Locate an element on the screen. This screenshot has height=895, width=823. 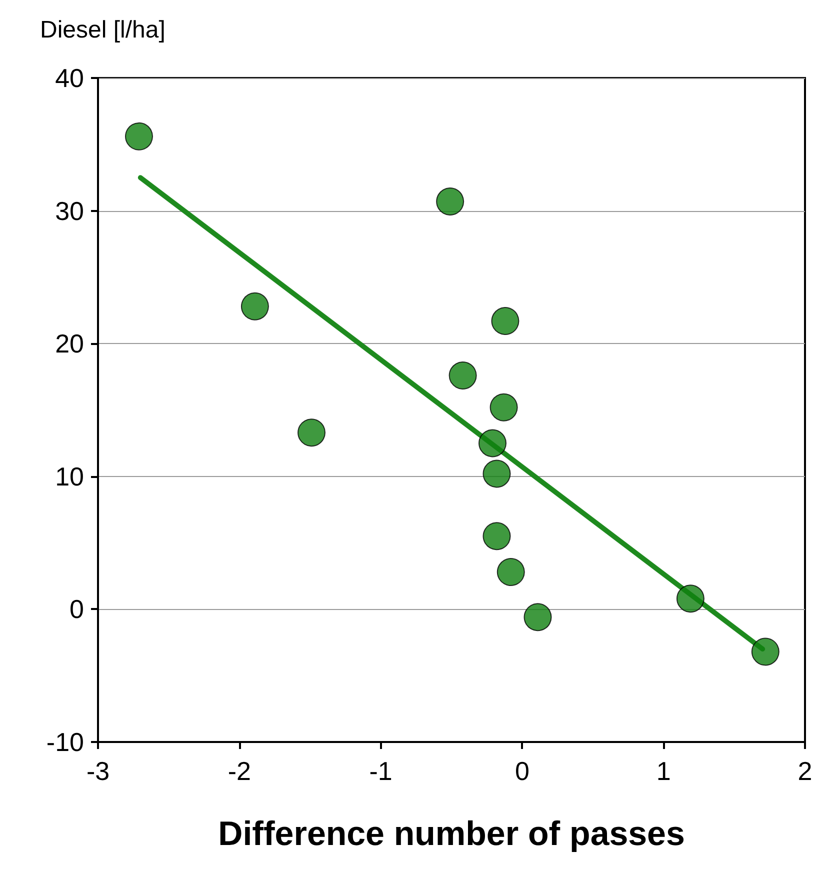
x-tick-label: 1 is located at coordinates (663, 771).